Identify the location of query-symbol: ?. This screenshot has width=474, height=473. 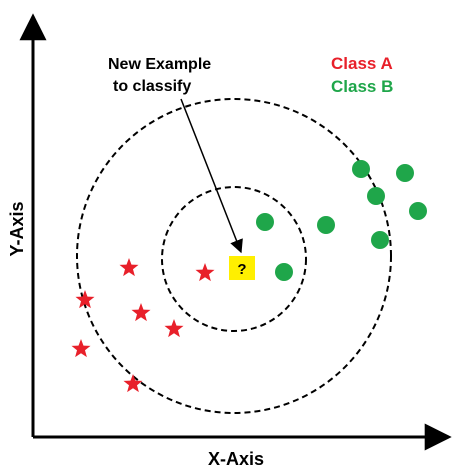
(241, 269).